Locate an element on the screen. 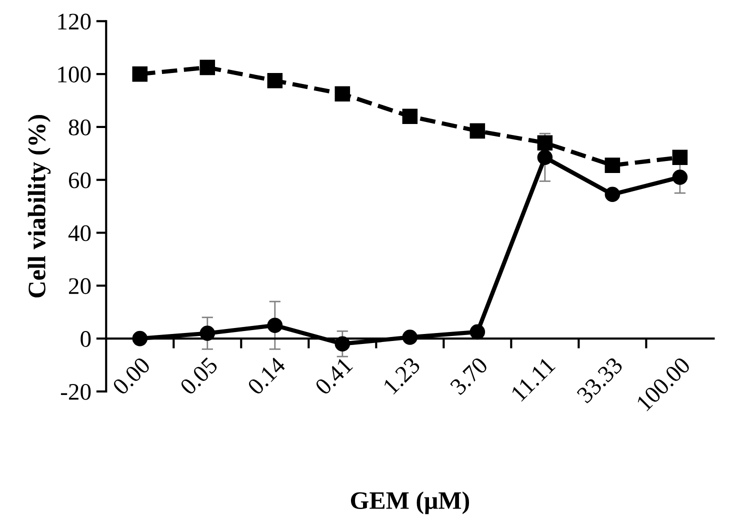 The height and width of the screenshot is (529, 732). y-tick-label: 20 is located at coordinates (79, 286).